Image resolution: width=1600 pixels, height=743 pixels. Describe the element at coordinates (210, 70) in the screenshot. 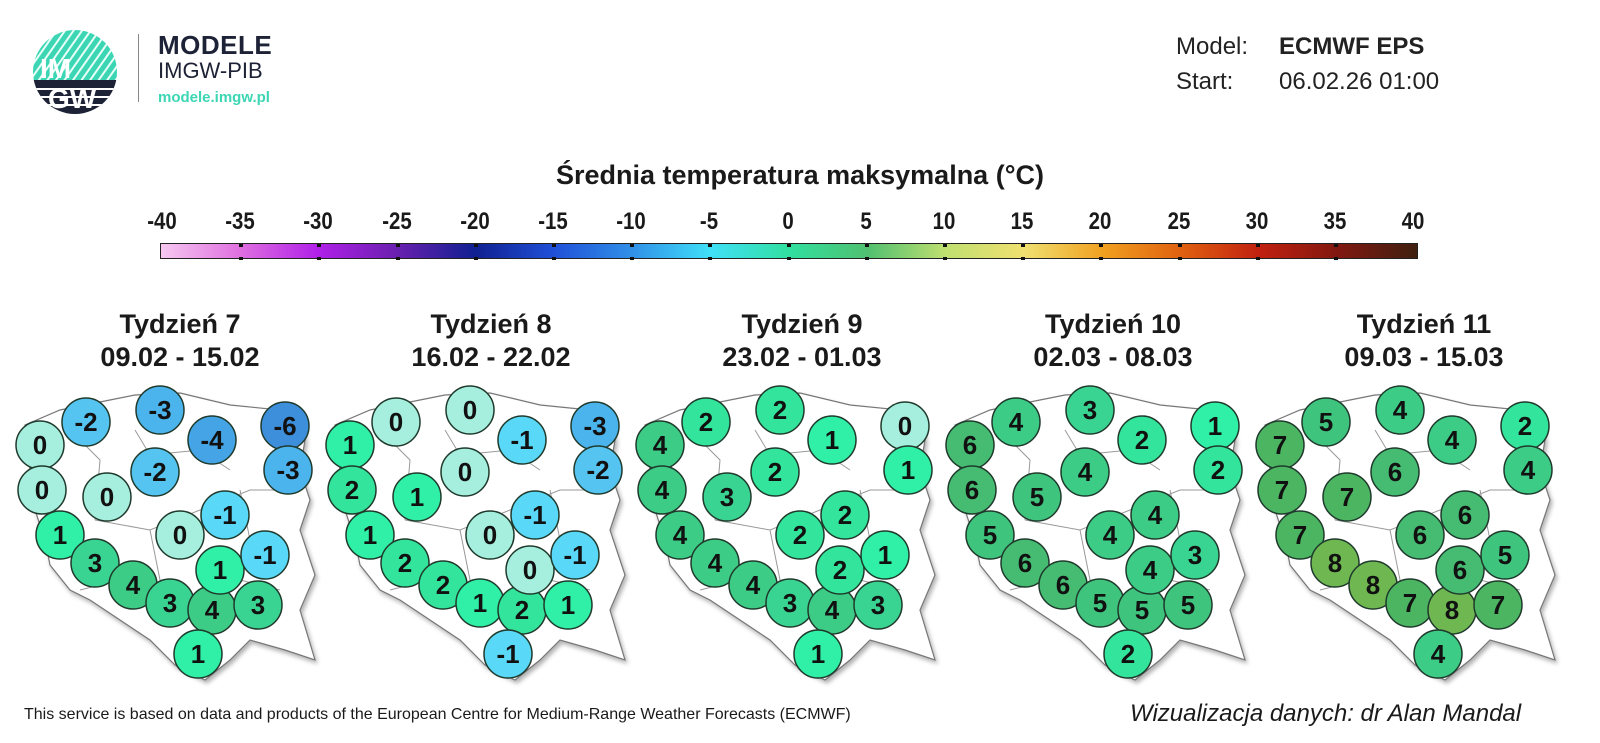

I see `brand-subtitle: IMGW-PIB` at that location.